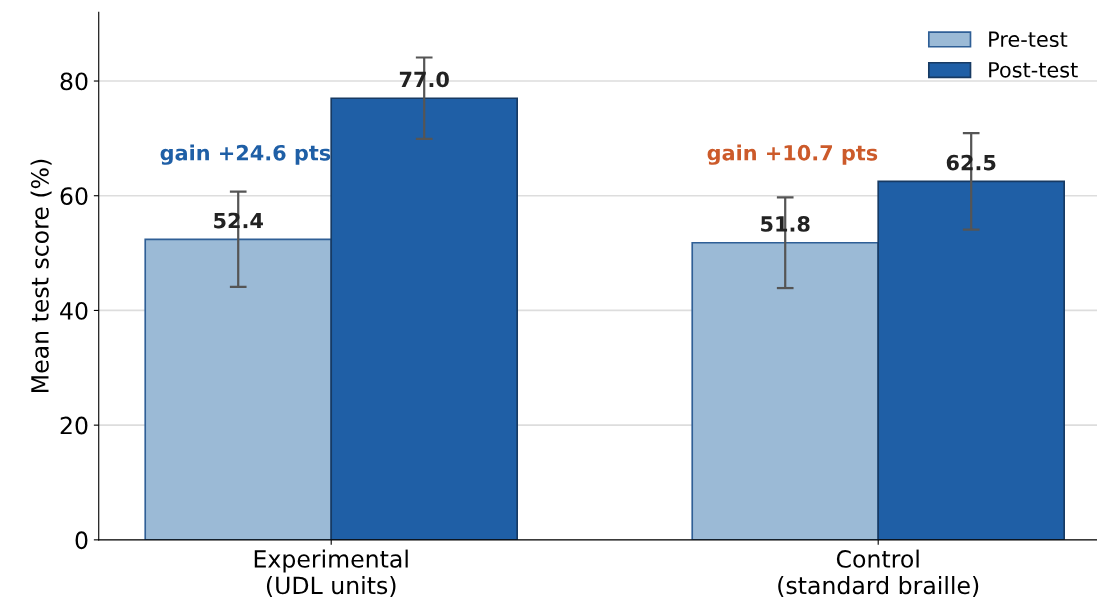 Image resolution: width=1097 pixels, height=610 pixels. What do you see at coordinates (878, 573) in the screenshot?
I see `x-tick-label: Control (standard braille)` at bounding box center [878, 573].